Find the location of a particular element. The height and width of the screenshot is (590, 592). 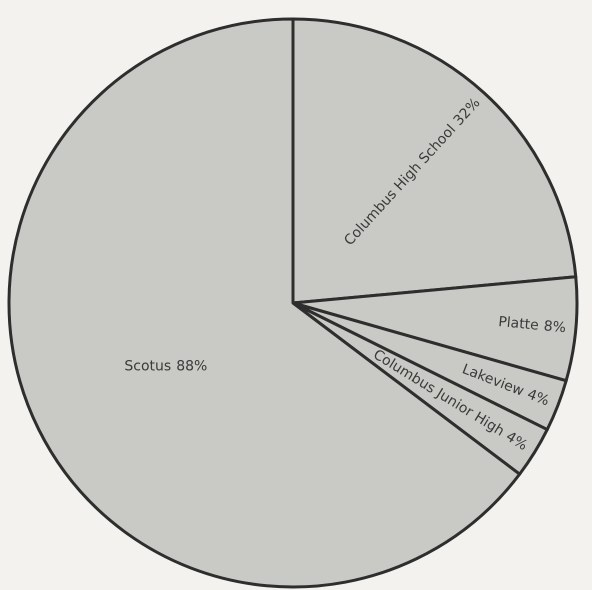

slice-value: 8% is located at coordinates (555, 327).